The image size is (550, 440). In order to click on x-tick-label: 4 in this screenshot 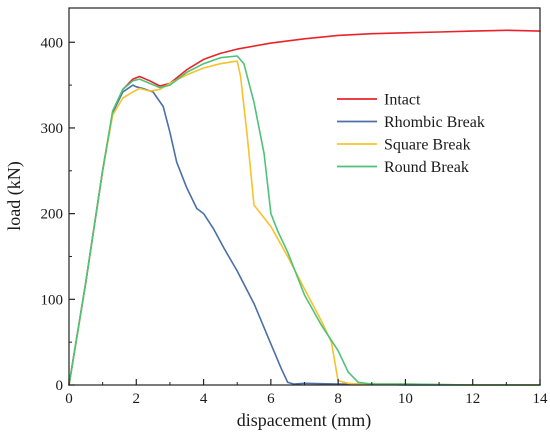, I will do `click(204, 399)`.